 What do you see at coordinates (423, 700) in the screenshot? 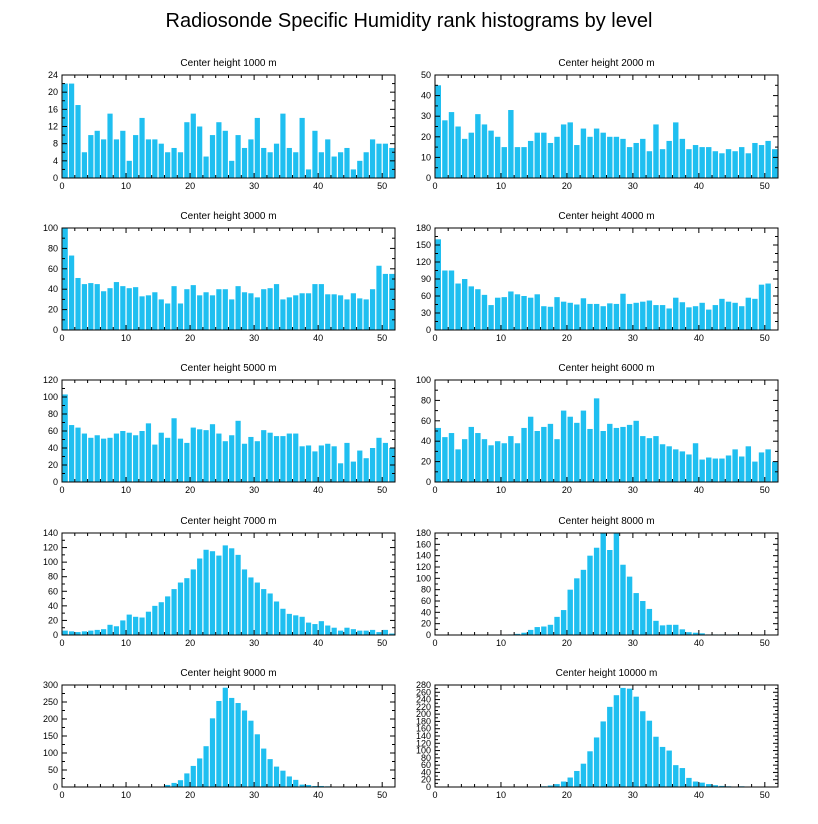
I see `y-tick-label: 240` at bounding box center [423, 700].